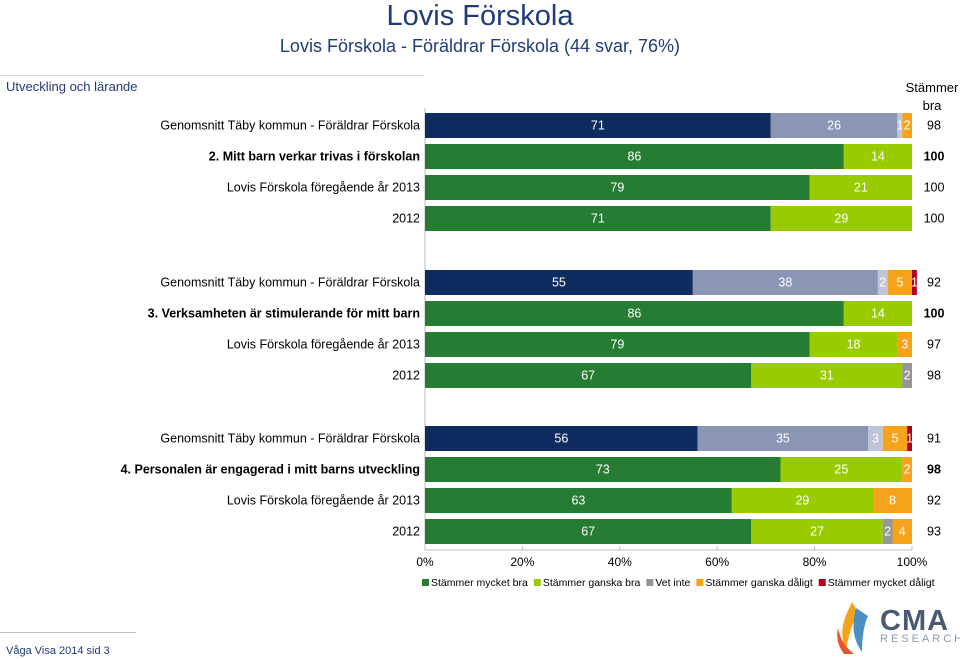 The image size is (960, 659). I want to click on bar-value-label: 67, so click(588, 376).